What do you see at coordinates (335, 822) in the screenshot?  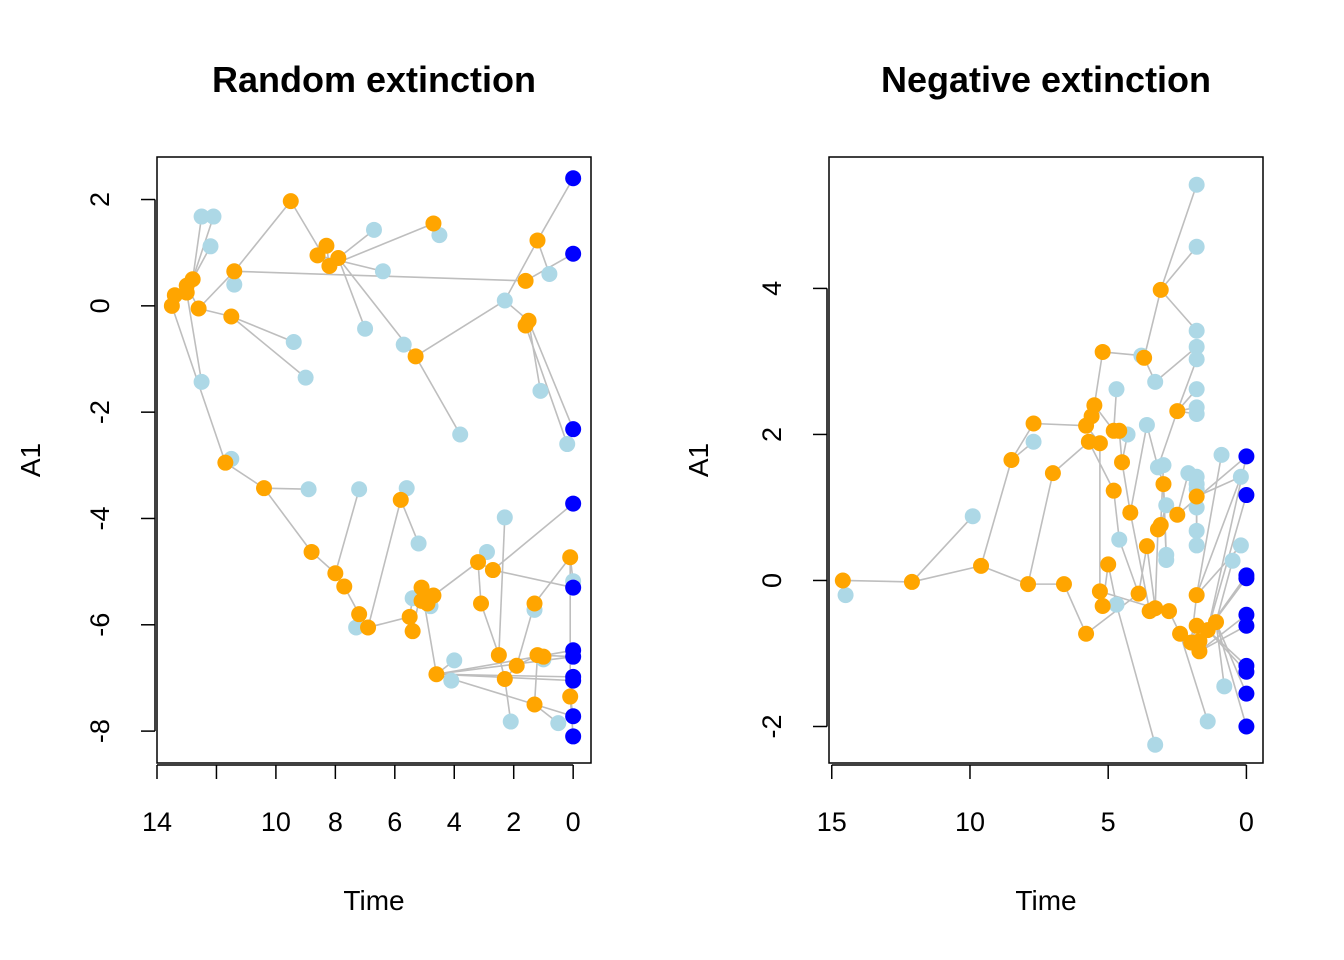 I see `x-tick-label-random-8: 8` at bounding box center [335, 822].